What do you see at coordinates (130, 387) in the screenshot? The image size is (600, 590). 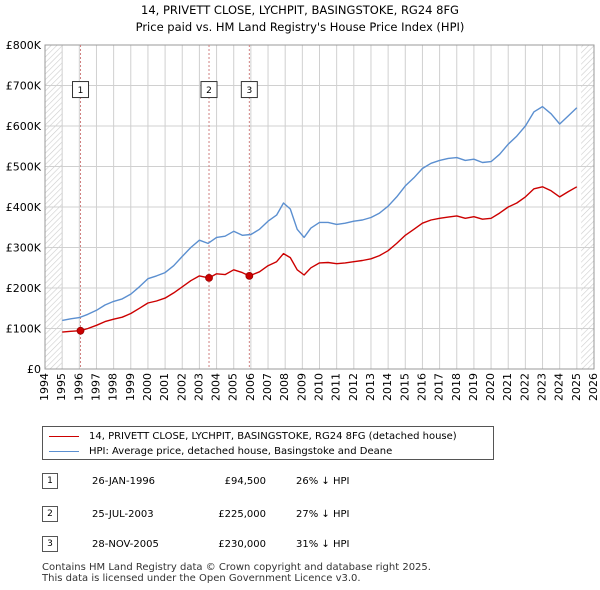 I see `x-tick-label: 1999` at bounding box center [130, 387].